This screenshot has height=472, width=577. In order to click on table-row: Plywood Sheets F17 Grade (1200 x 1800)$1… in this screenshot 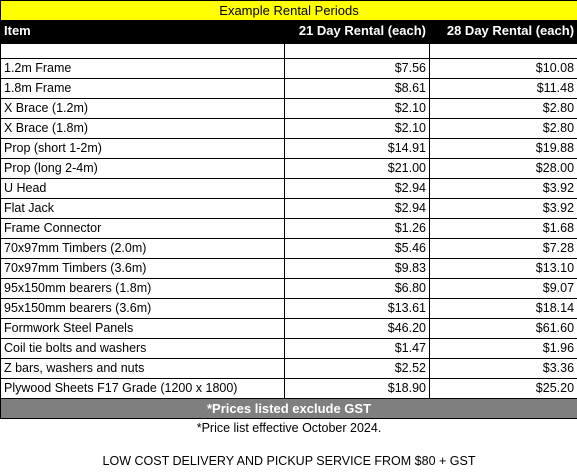, I will do `click(289, 389)`.